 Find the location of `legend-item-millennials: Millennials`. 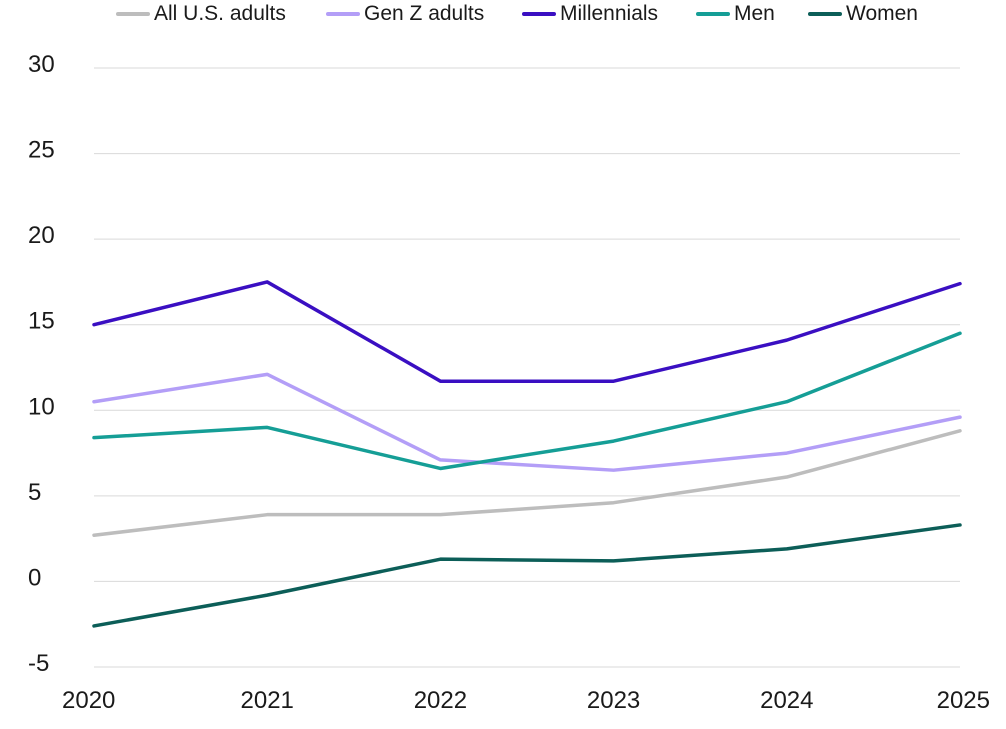

legend-item-millennials: Millennials is located at coordinates (590, 14).